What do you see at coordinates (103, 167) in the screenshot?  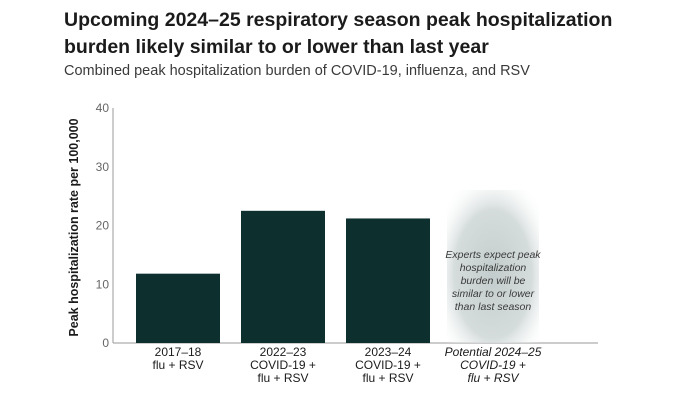 I see `y-tick-label: 30` at bounding box center [103, 167].